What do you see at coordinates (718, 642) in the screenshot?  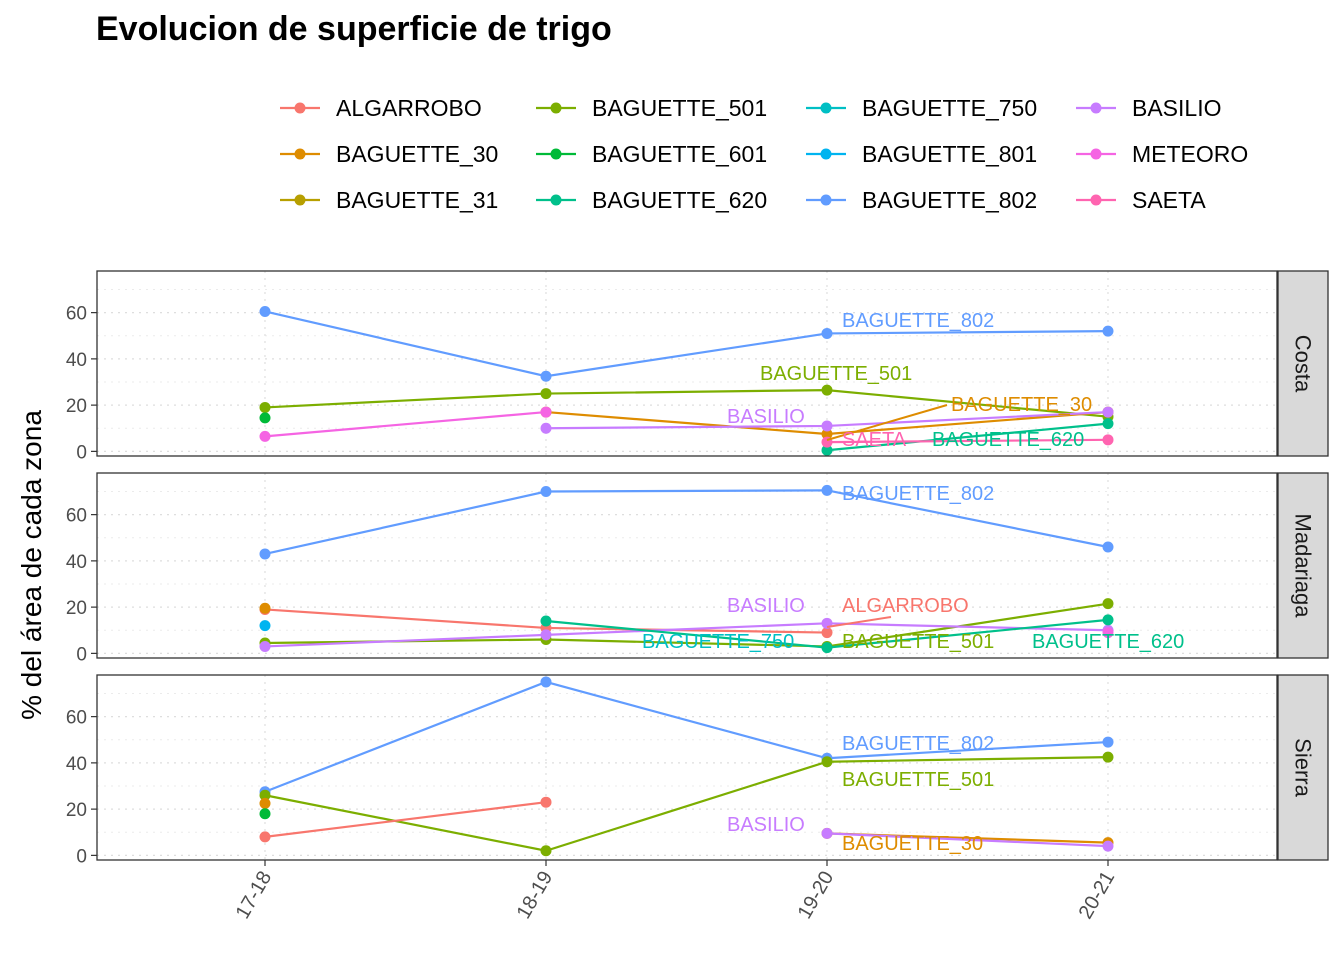 I see `series-label: BAGUETTE_750` at bounding box center [718, 642].